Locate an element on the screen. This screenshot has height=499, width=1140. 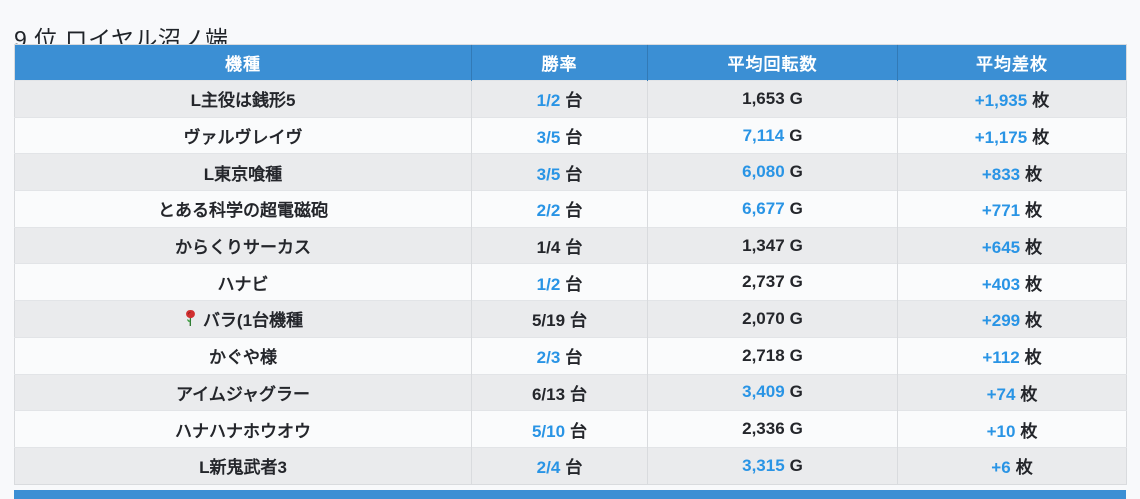
avg-spins-cell: 7,114 G is located at coordinates (772, 135).